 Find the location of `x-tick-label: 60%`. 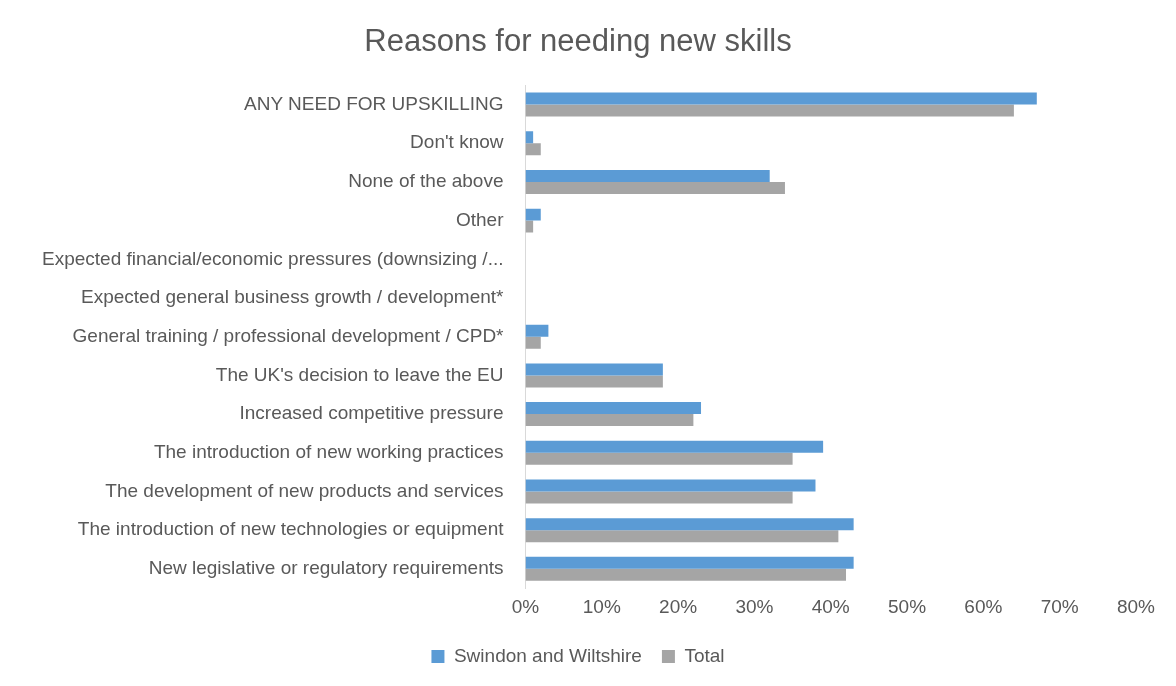

x-tick-label: 60% is located at coordinates (983, 606).